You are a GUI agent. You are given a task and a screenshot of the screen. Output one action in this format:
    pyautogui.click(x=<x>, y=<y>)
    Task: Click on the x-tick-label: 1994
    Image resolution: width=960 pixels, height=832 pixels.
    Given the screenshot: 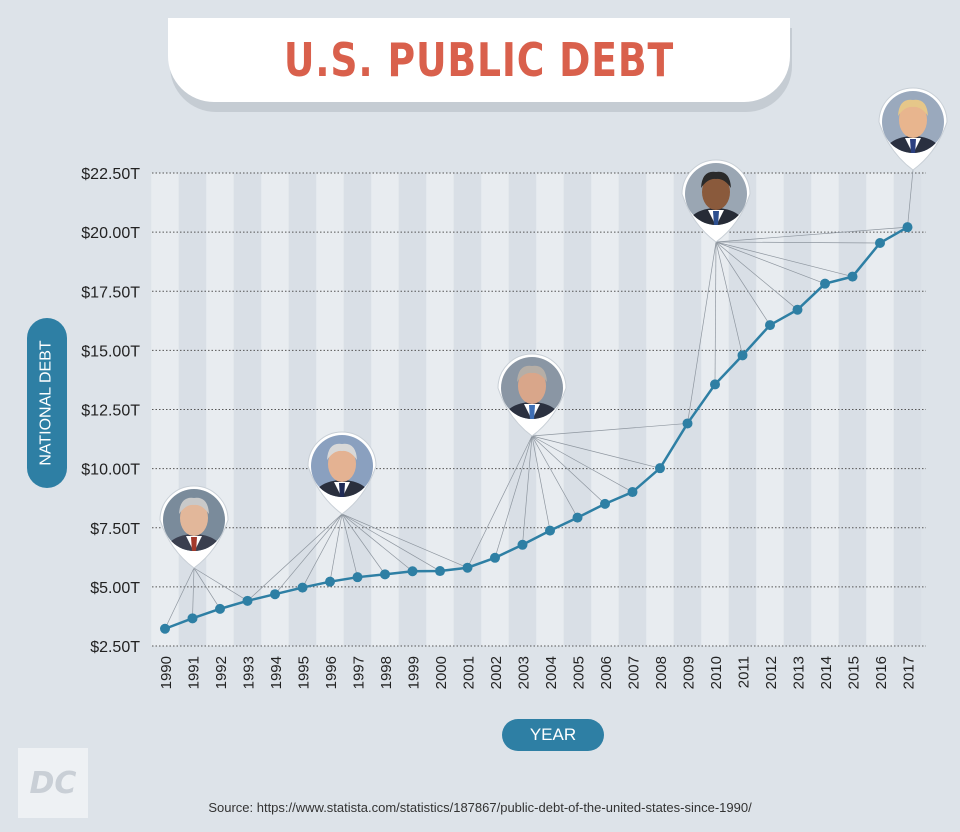 What is the action you would take?
    pyautogui.click(x=276, y=672)
    